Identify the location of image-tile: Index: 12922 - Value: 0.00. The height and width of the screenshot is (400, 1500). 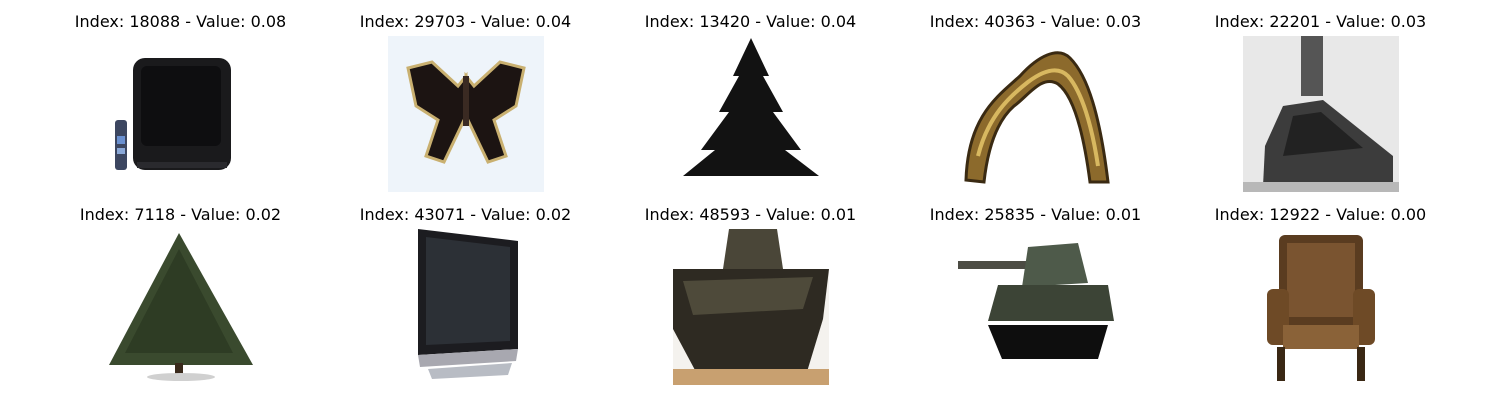
(1320, 300).